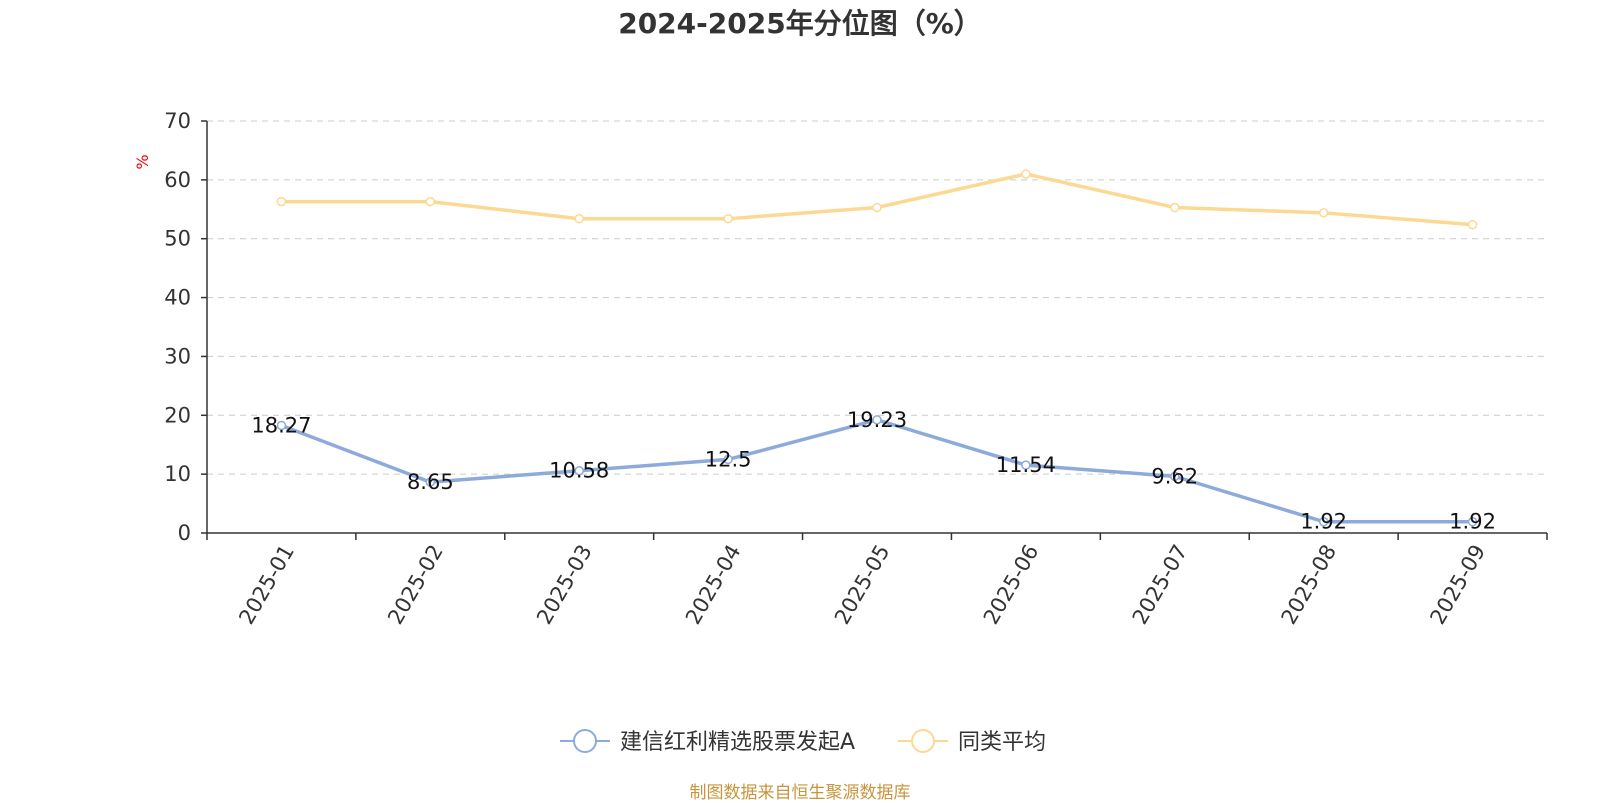 This screenshot has width=1600, height=803. I want to click on y-tick-label: 60, so click(177, 180).